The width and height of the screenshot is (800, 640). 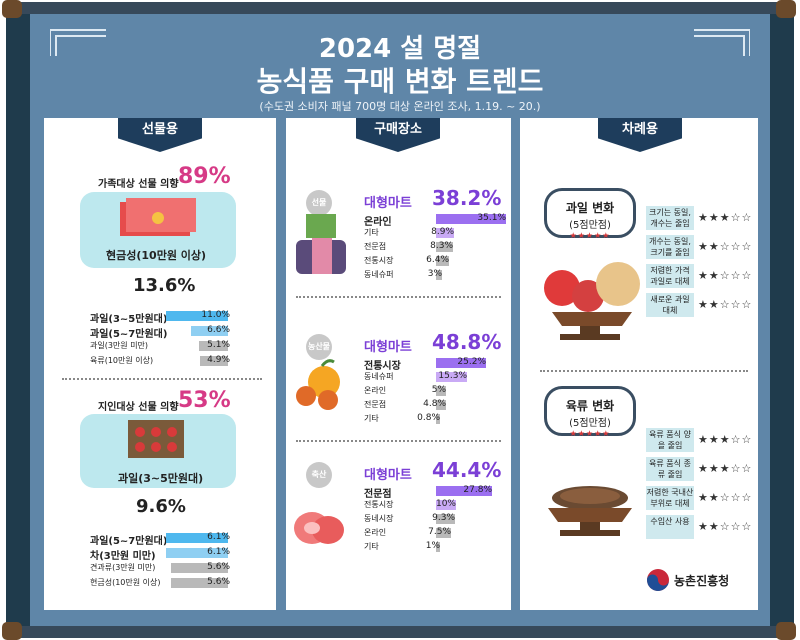 What do you see at coordinates (477, 490) in the screenshot?
I see `place-bar-value: 27.8%` at bounding box center [477, 490].